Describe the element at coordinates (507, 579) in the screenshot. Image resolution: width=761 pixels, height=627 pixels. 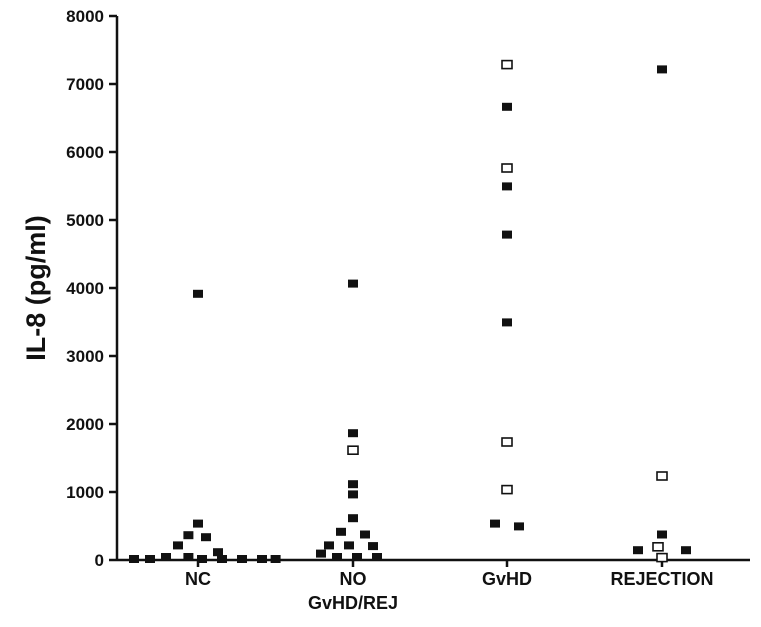
I see `x-category-label: GvHD` at that location.